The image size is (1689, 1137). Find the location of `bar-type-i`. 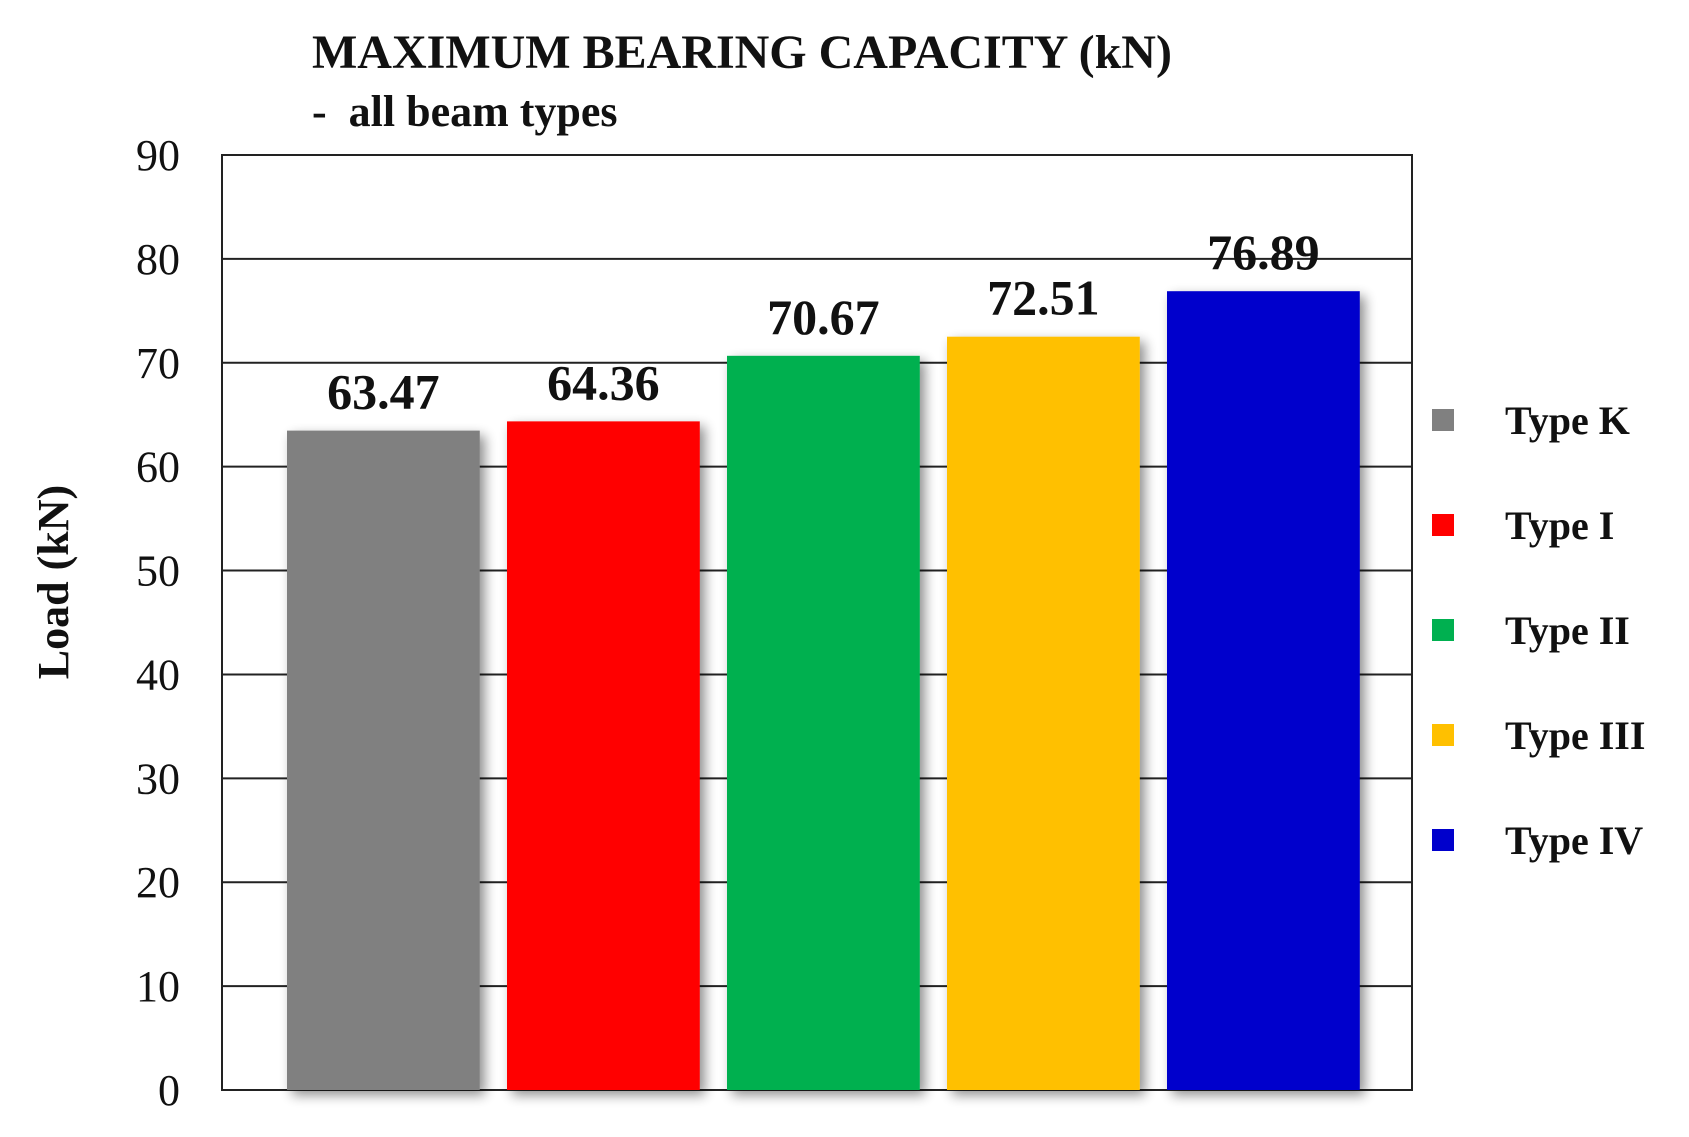

bar-type-i is located at coordinates (603, 756).